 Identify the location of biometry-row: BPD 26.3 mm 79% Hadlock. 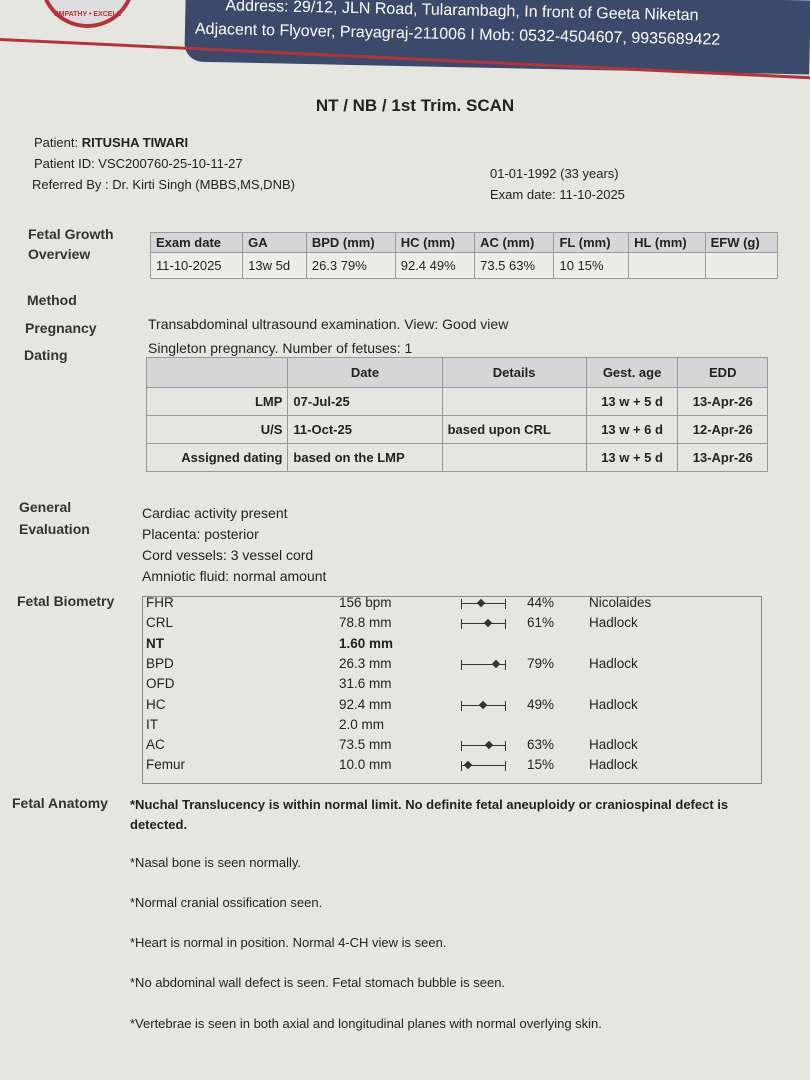
(453, 666).